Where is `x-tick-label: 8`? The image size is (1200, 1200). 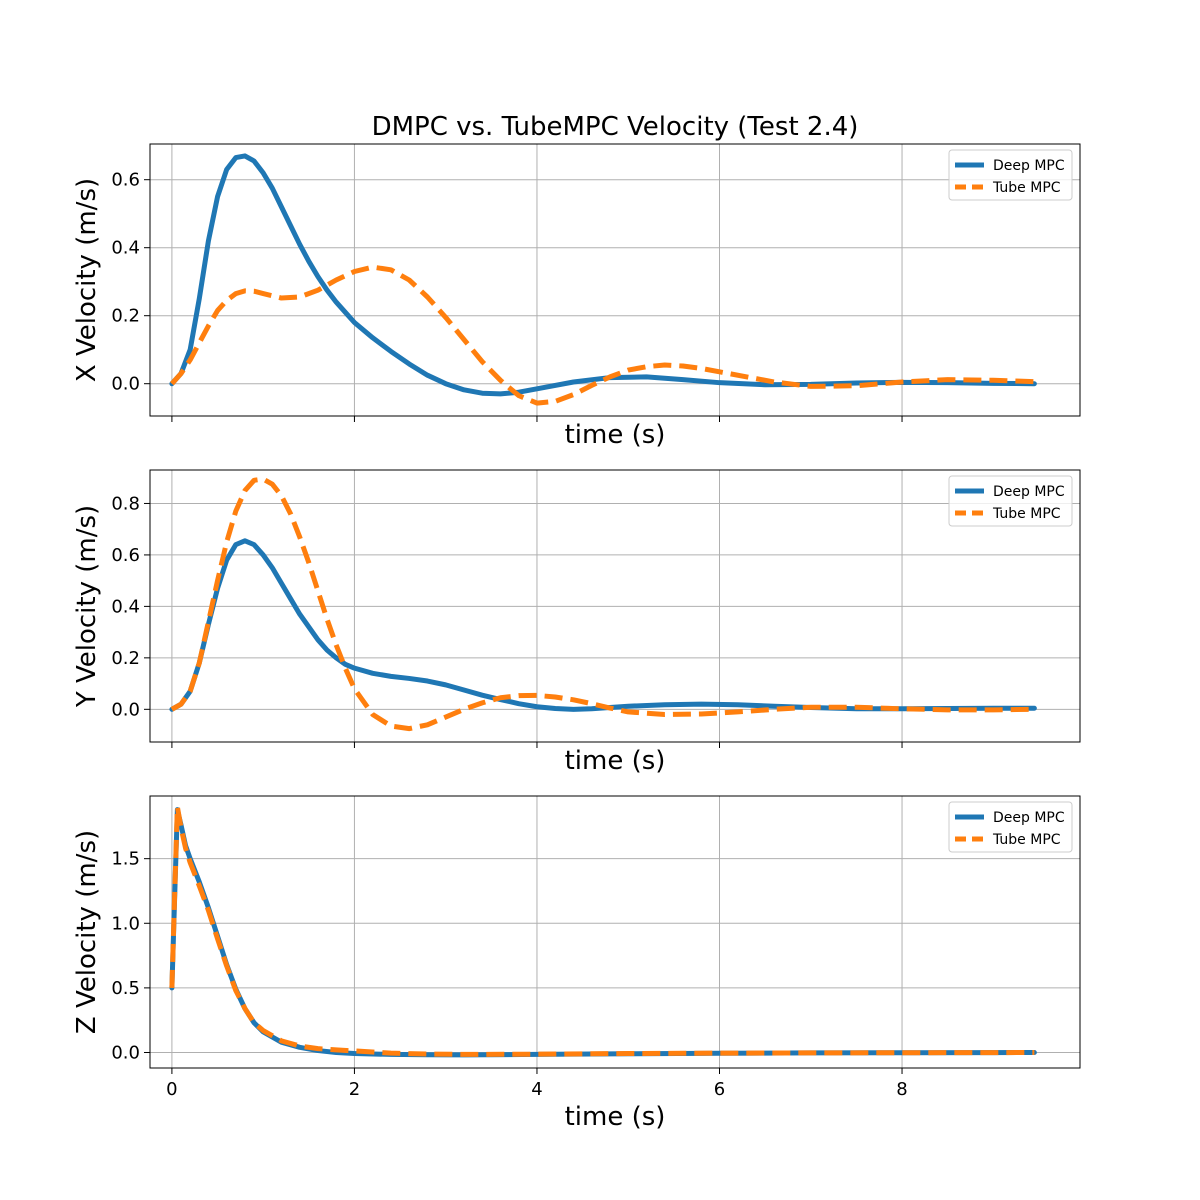 x-tick-label: 8 is located at coordinates (901, 1089).